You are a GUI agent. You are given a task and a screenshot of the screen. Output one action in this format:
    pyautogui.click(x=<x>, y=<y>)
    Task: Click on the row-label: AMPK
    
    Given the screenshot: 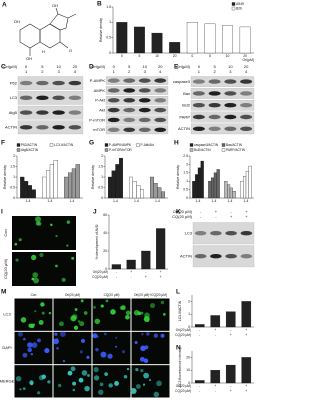 What is the action you would take?
    pyautogui.click(x=100, y=90)
    